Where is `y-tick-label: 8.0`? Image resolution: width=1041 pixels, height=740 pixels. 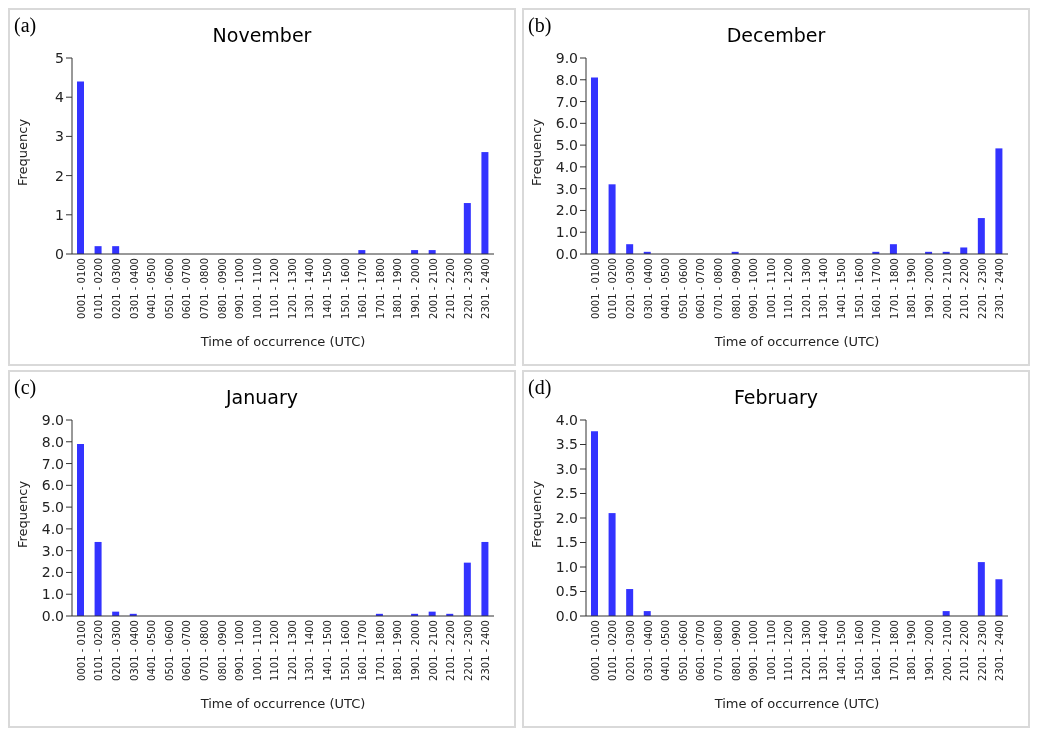
y-tick-label: 8.0 is located at coordinates (52, 441).